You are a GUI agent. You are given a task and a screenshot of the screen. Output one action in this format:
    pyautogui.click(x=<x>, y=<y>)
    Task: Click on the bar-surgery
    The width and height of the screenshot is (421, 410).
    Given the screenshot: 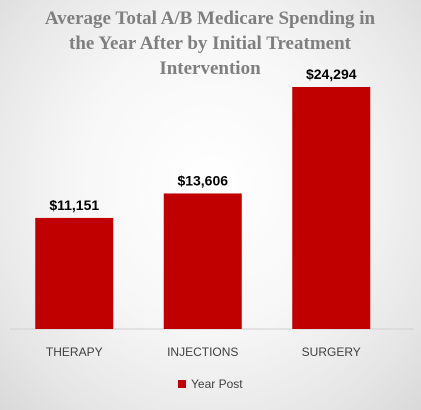 What is the action you would take?
    pyautogui.click(x=331, y=207)
    